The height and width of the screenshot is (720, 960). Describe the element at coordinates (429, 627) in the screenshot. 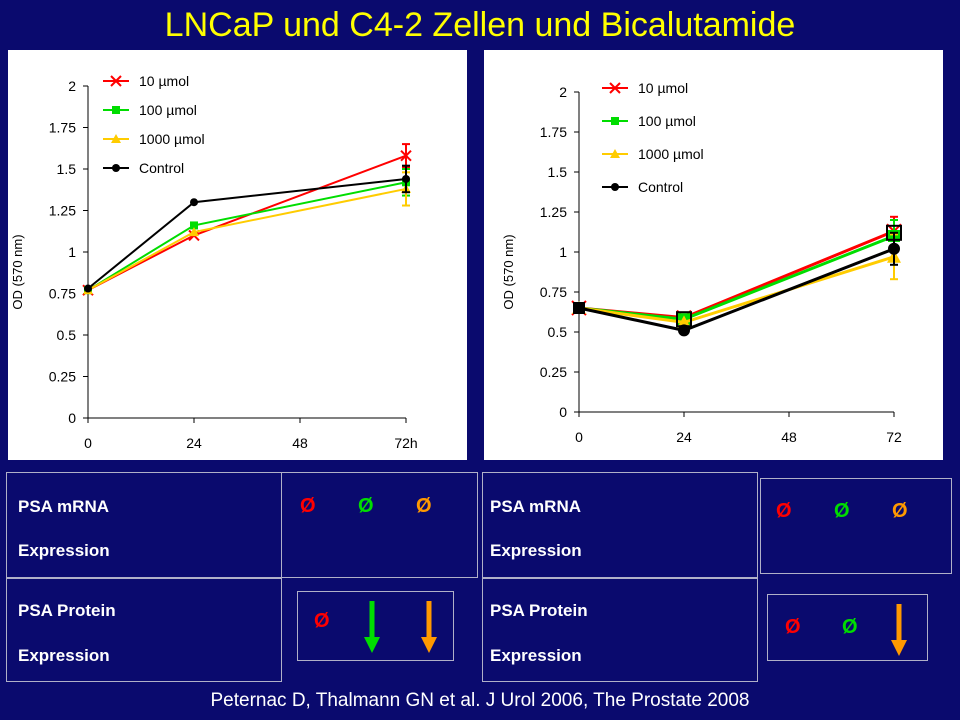

I see `left-protein-arrow-orange` at that location.